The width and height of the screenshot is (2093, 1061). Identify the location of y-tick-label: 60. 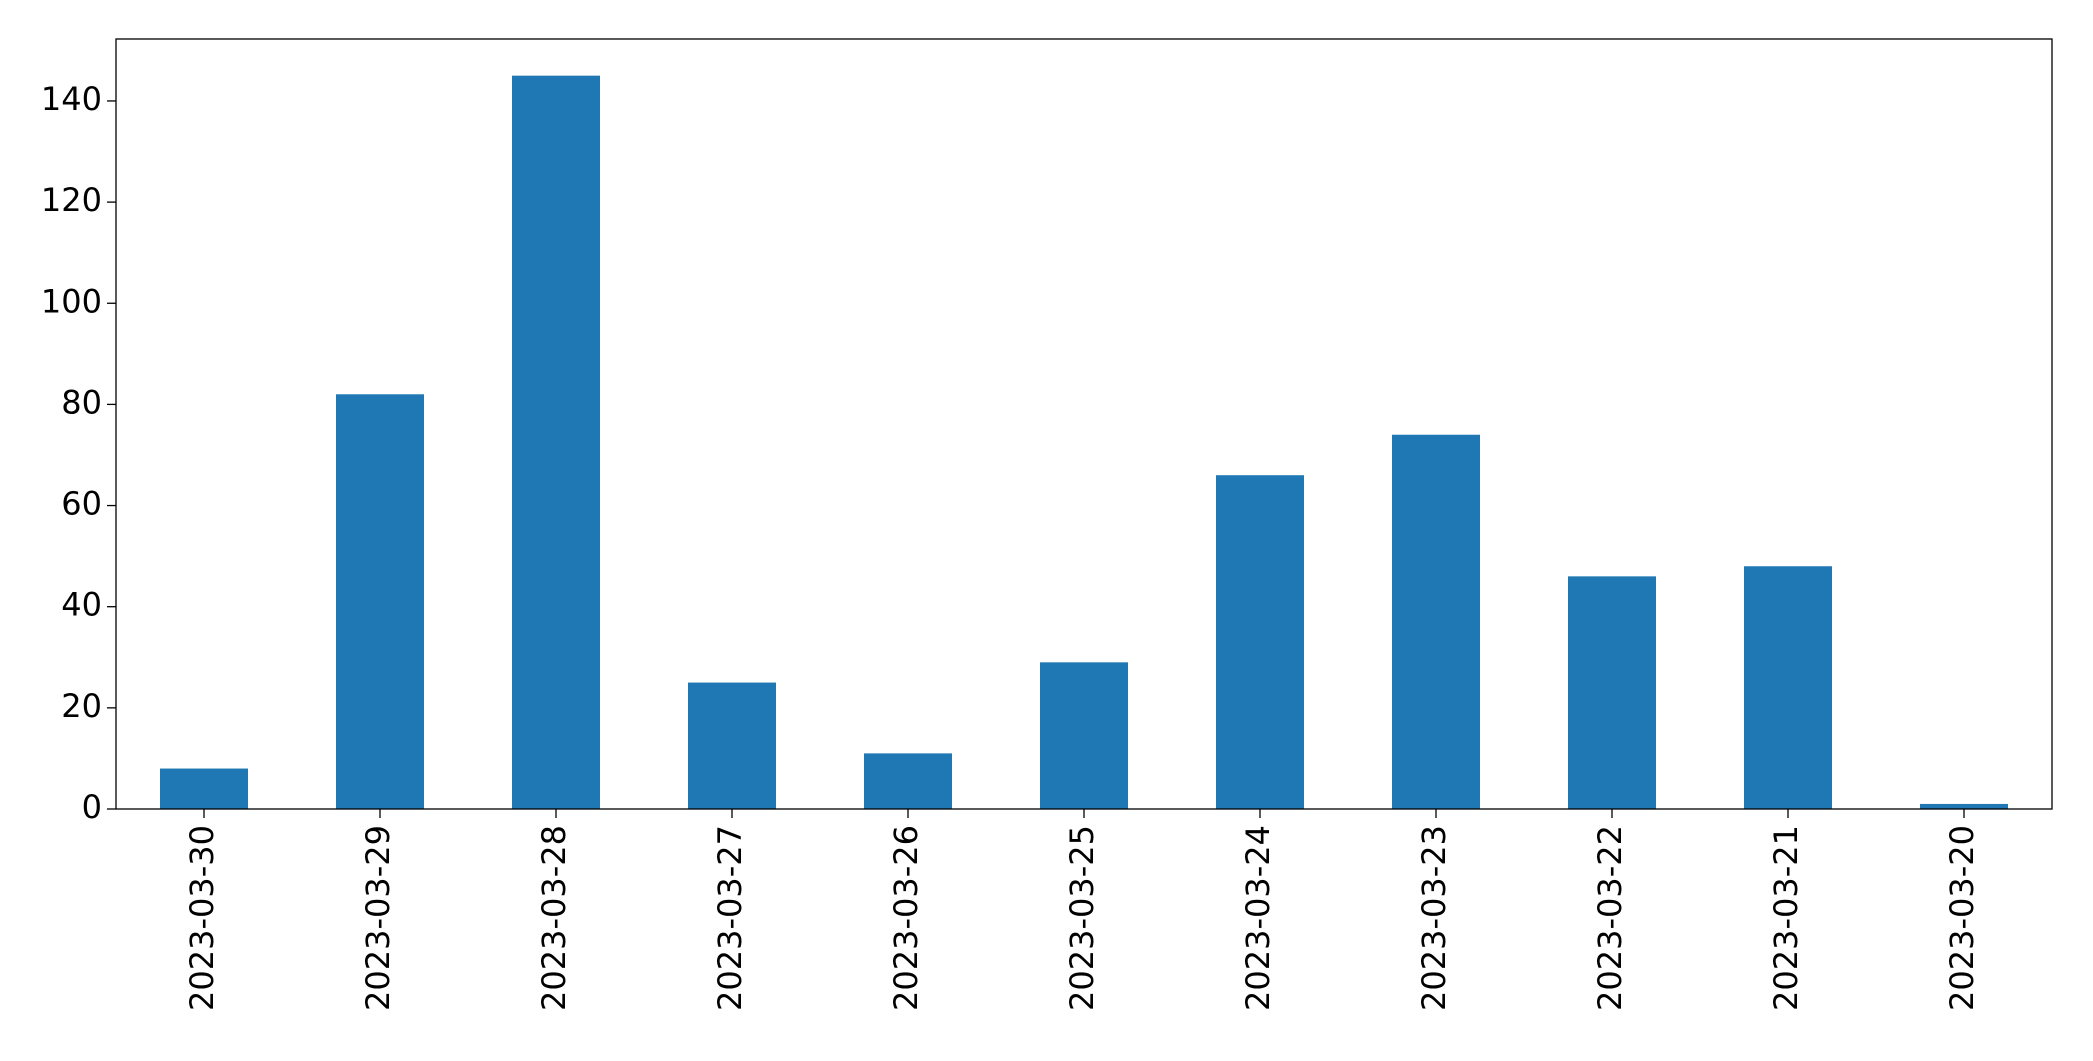
(81, 504).